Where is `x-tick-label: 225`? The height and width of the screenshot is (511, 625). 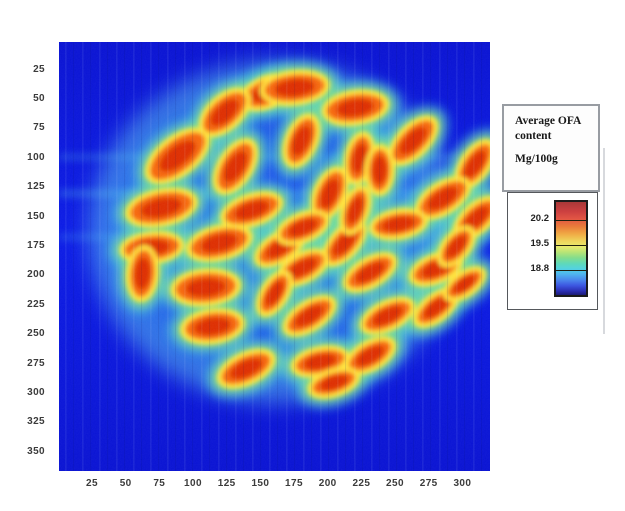
x-tick-label: 225 is located at coordinates (361, 483).